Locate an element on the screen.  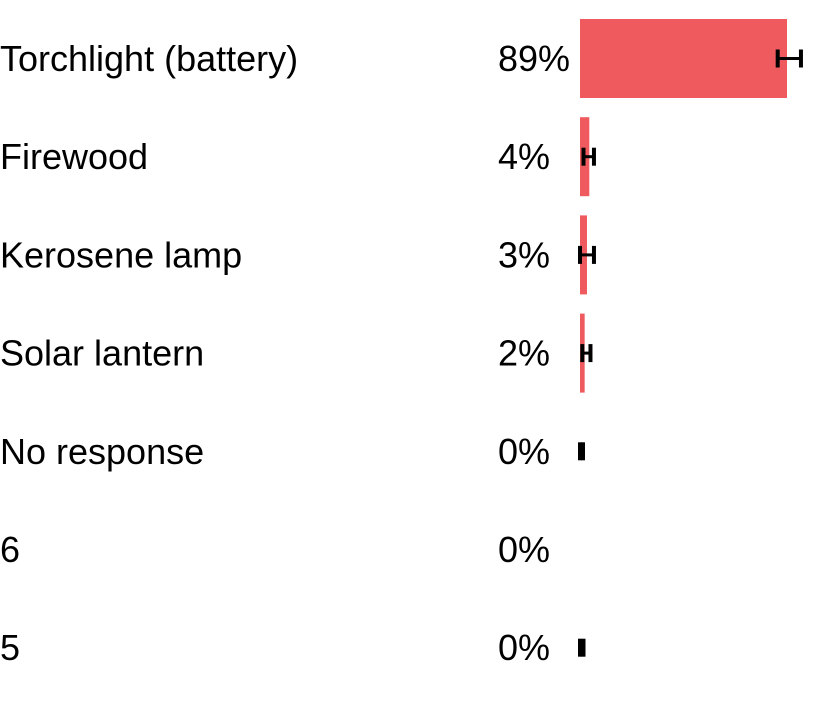
category-label: Firewood is located at coordinates (74, 156).